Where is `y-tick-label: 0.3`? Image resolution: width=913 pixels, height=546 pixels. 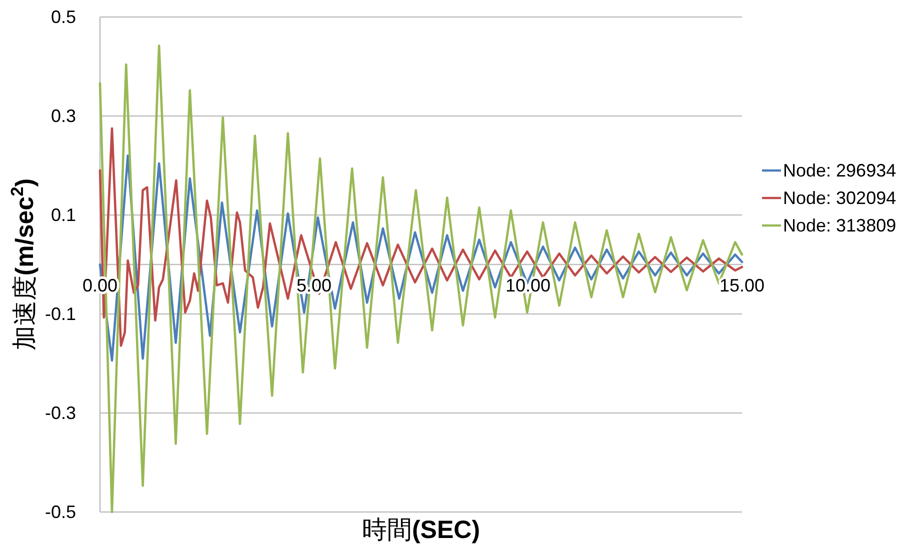
y-tick-label: 0.3 is located at coordinates (63, 116).